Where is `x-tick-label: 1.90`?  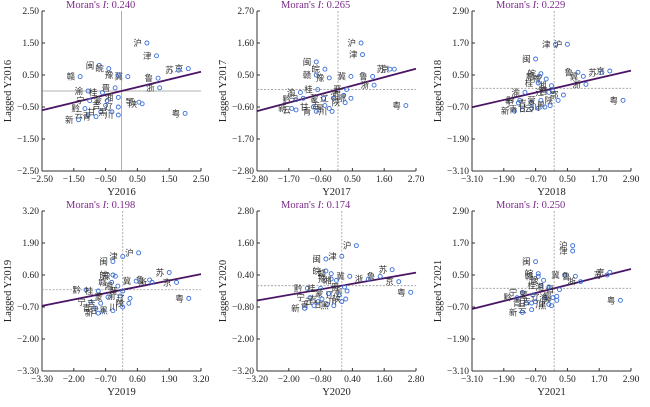 x-tick-label: 1.90 is located at coordinates (169, 380).